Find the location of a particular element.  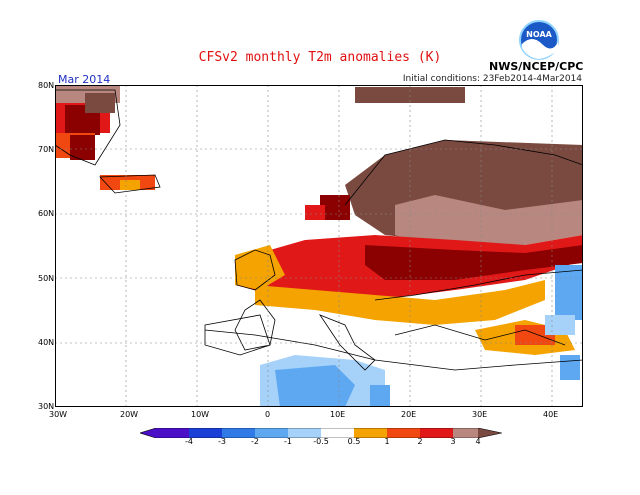

lon-tick: 40E is located at coordinates (551, 414).